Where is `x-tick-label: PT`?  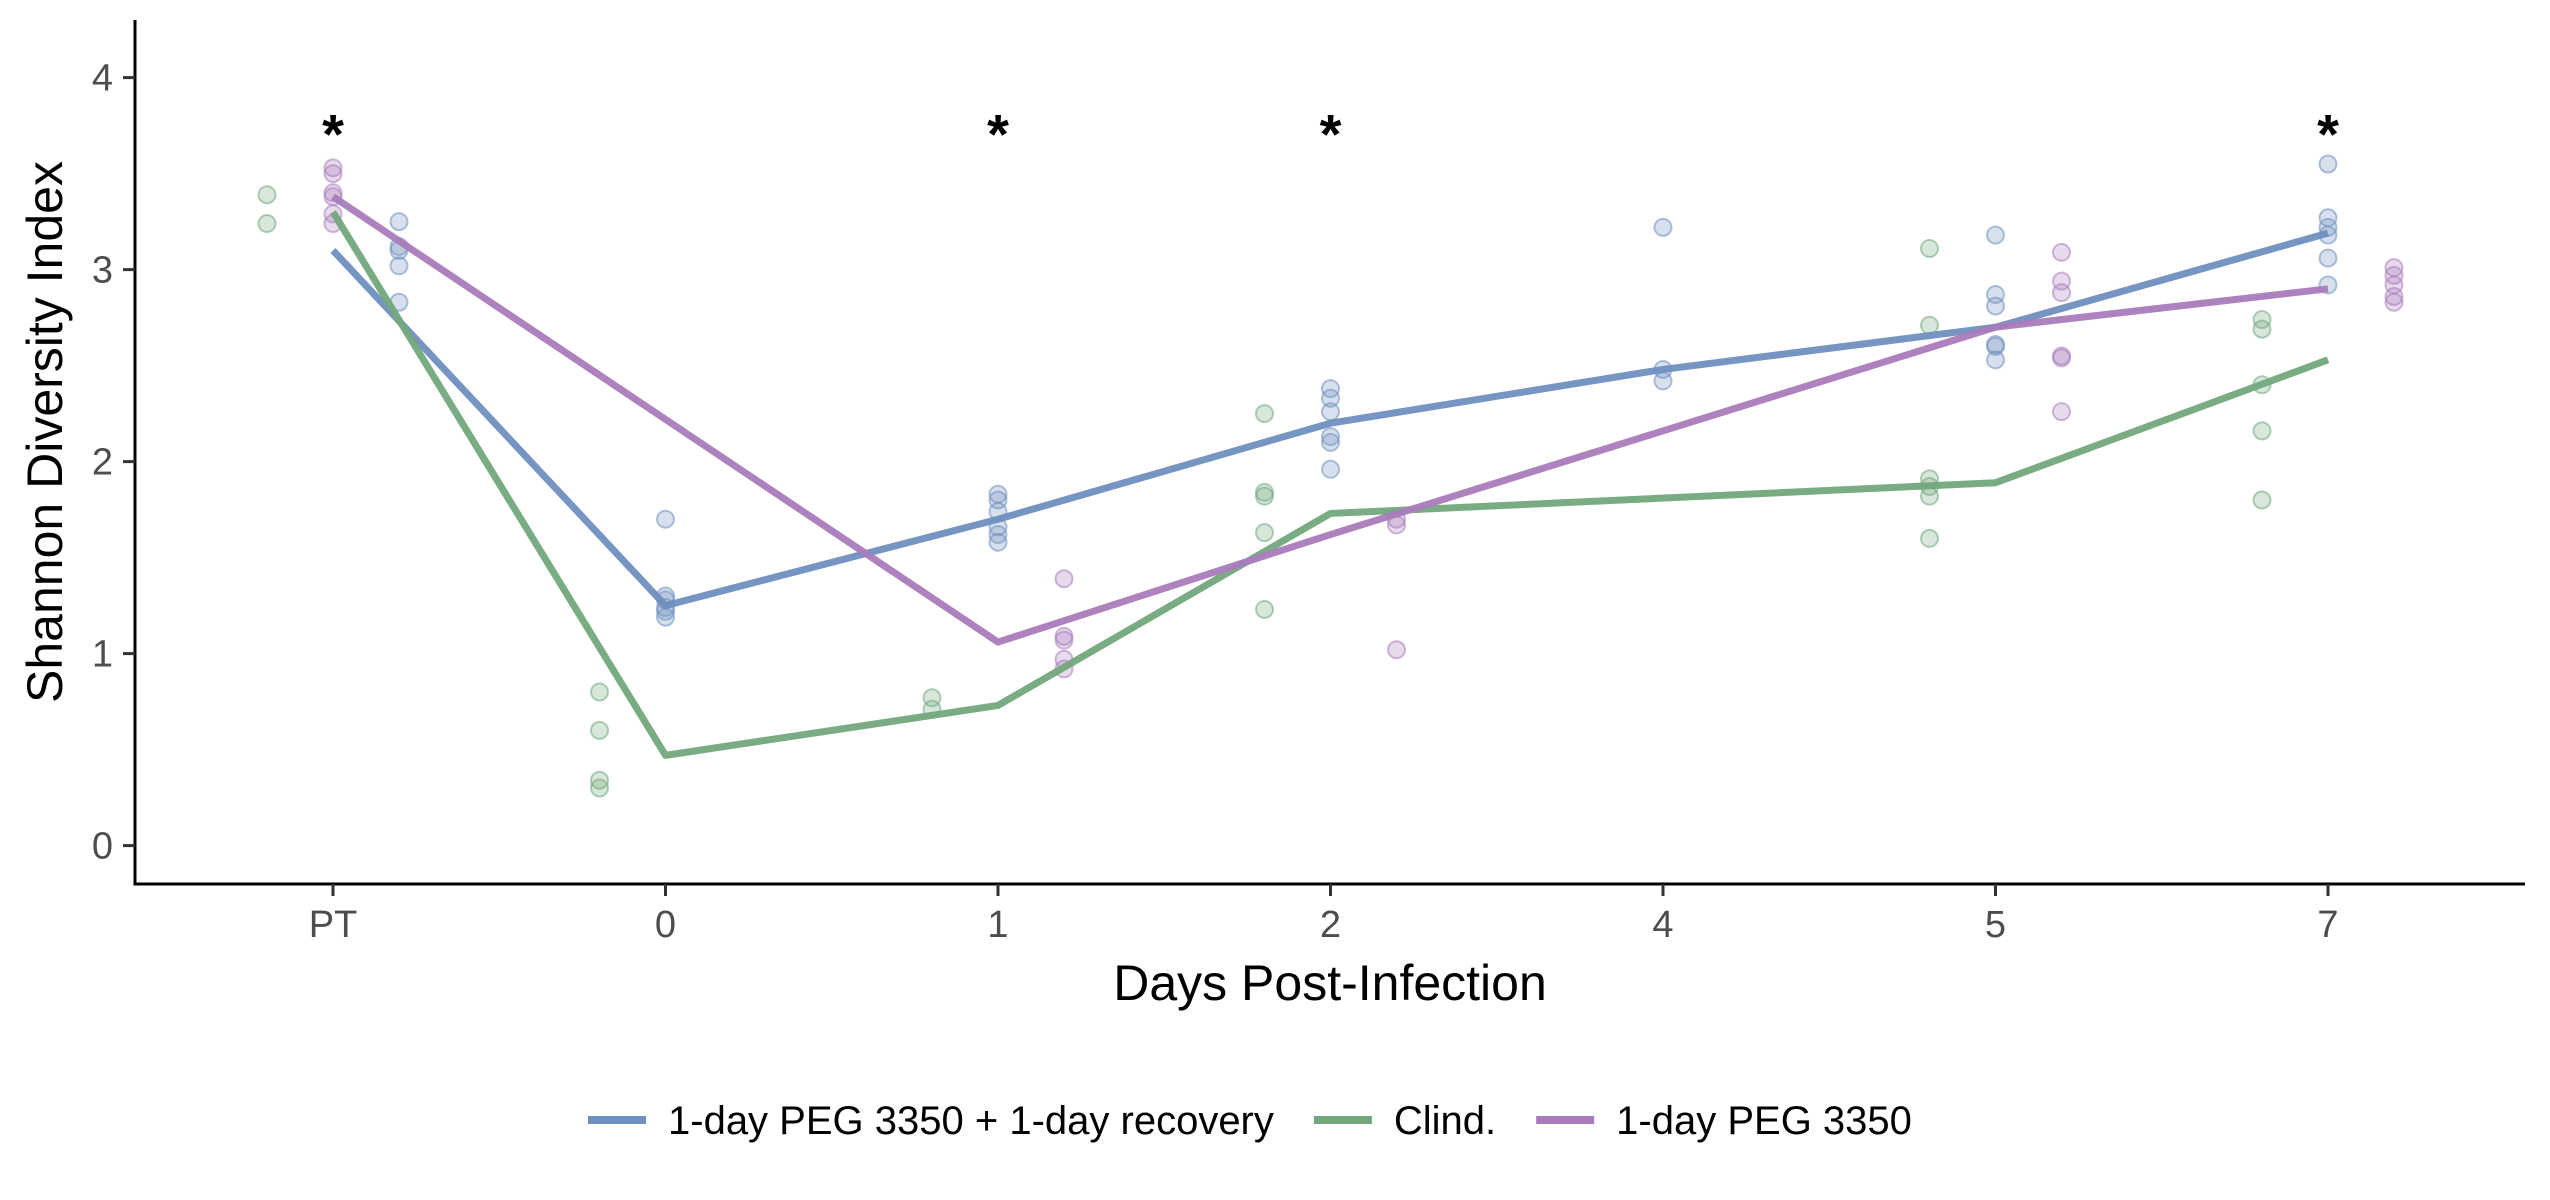 x-tick-label: PT is located at coordinates (333, 925).